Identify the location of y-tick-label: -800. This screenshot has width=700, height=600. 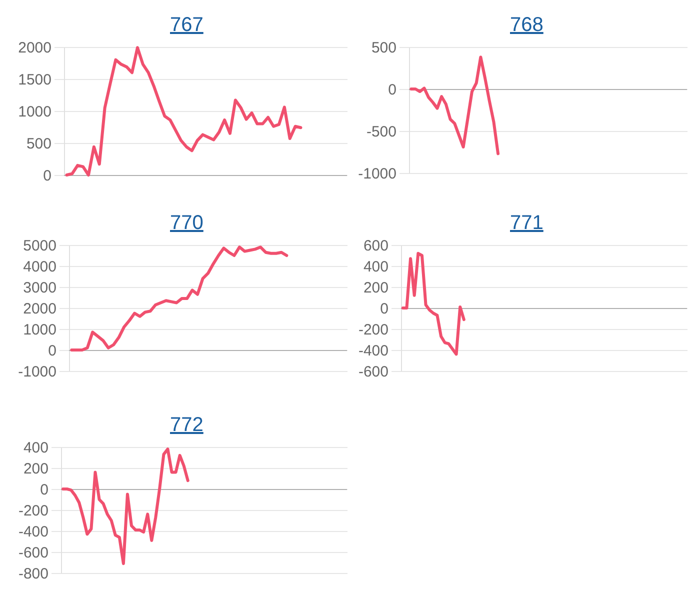
(33, 574).